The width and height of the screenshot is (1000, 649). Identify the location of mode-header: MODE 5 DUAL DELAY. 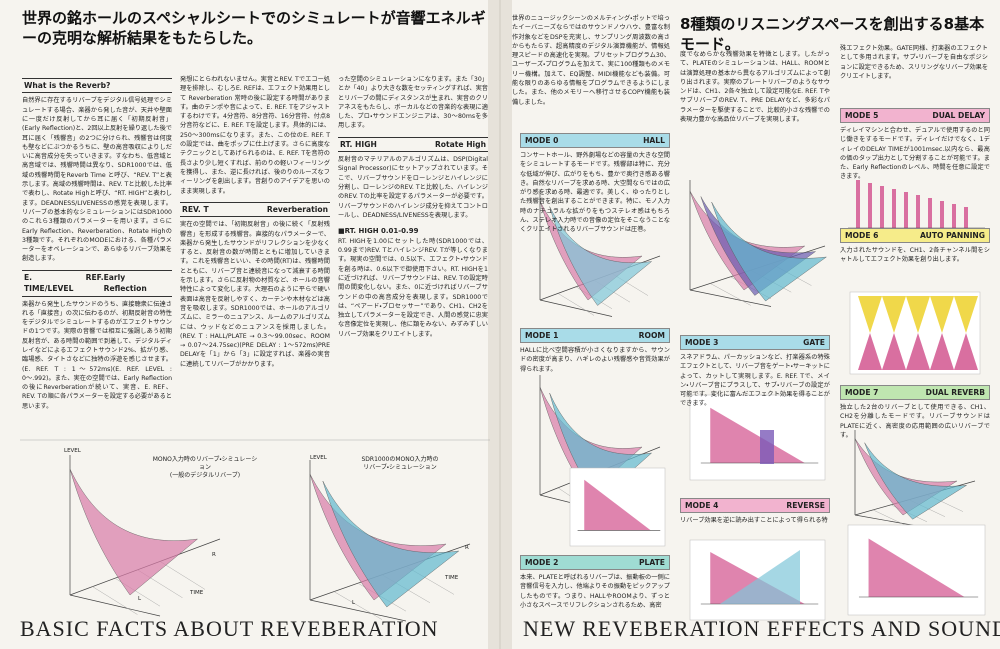
(915, 115).